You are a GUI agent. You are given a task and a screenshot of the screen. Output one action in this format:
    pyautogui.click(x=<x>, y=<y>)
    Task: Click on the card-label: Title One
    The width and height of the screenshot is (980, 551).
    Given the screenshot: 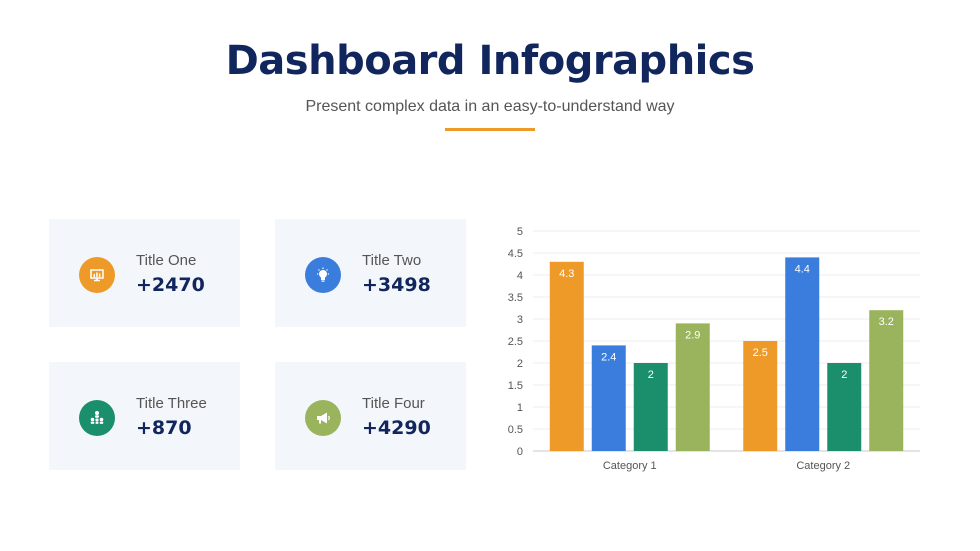 What is the action you would take?
    pyautogui.click(x=166, y=260)
    